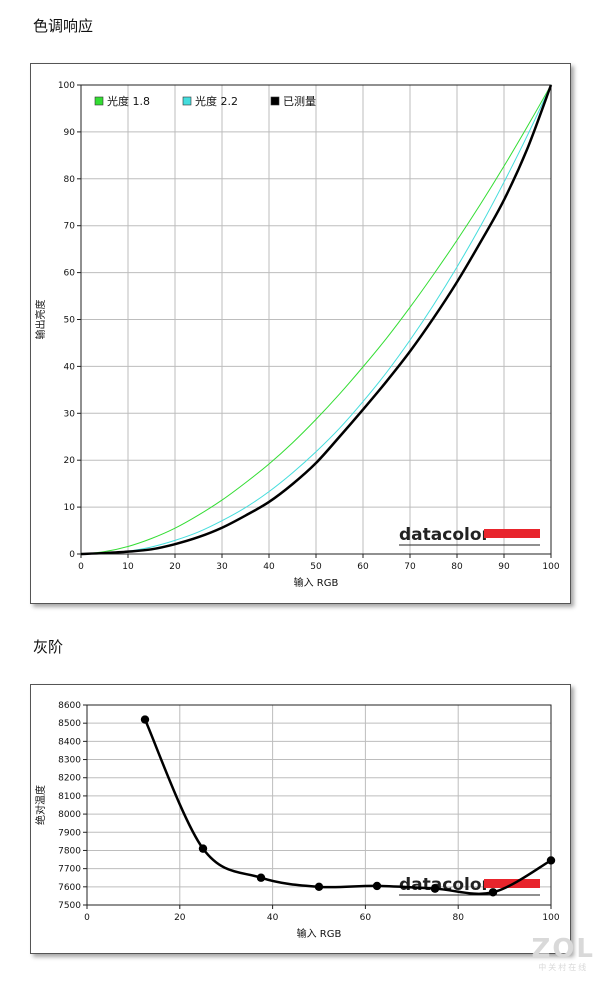 This screenshot has height=985, width=613. What do you see at coordinates (70, 227) in the screenshot?
I see `y-tick-label: 70` at bounding box center [70, 227].